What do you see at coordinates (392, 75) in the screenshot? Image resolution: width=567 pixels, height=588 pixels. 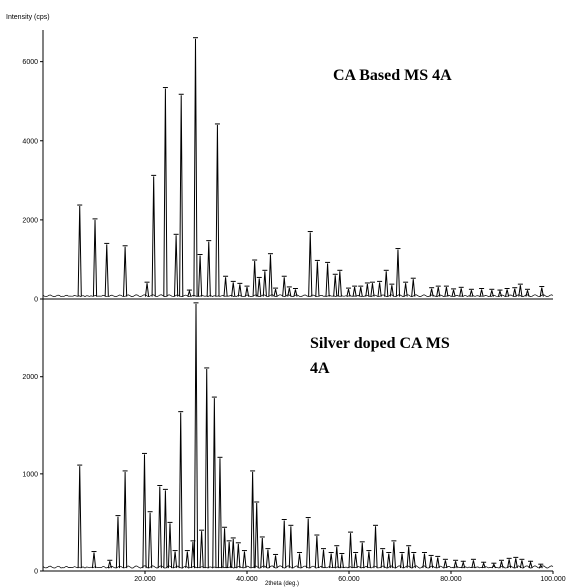 I see `top-sample-label: CA Based MS 4A` at bounding box center [392, 75].